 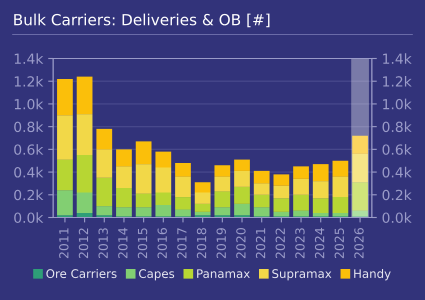 I want to click on x-tick-label: 2025, so click(x=339, y=243).